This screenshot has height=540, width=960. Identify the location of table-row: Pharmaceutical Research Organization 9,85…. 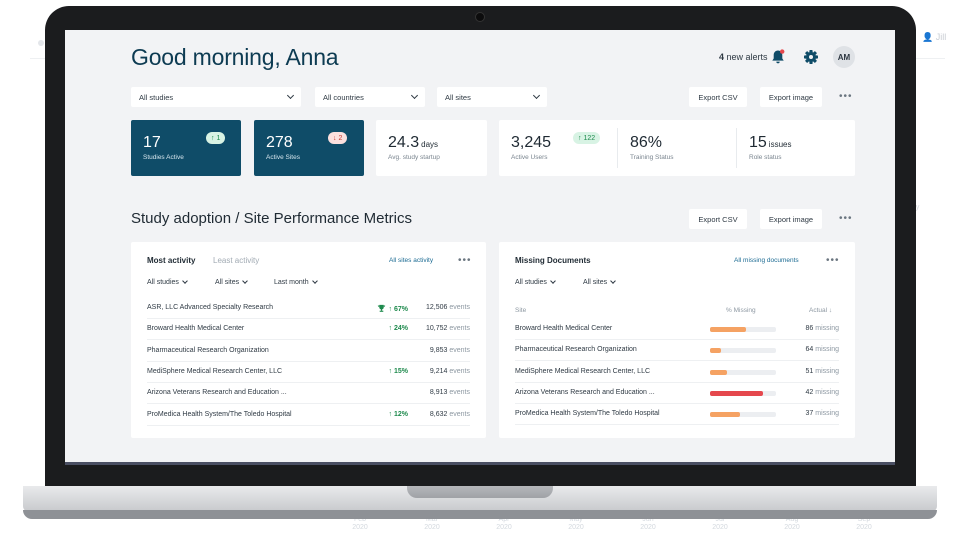
(308, 351).